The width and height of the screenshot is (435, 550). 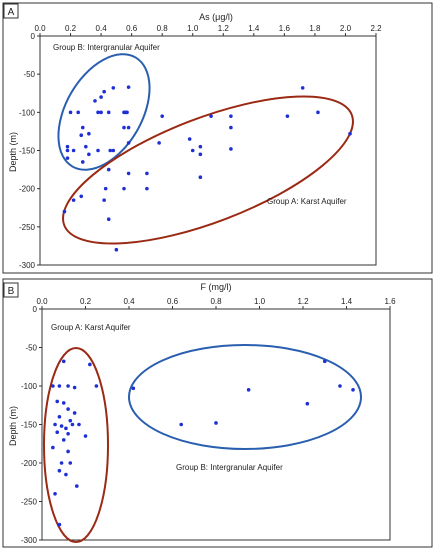 What do you see at coordinates (376, 28) in the screenshot?
I see `x-tick-label: 2.2` at bounding box center [376, 28].